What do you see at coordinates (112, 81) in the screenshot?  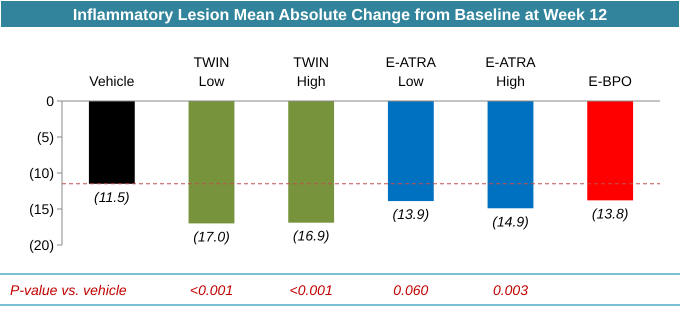 I see `x-tick-label: Vehicle` at bounding box center [112, 81].